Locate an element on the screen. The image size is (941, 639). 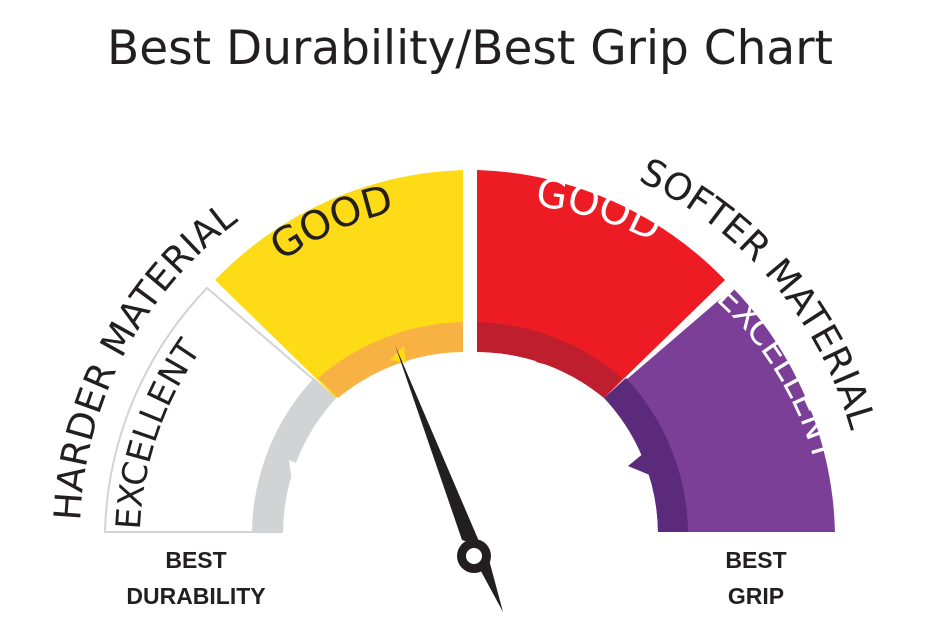
needle-hub-center is located at coordinates (474, 556).